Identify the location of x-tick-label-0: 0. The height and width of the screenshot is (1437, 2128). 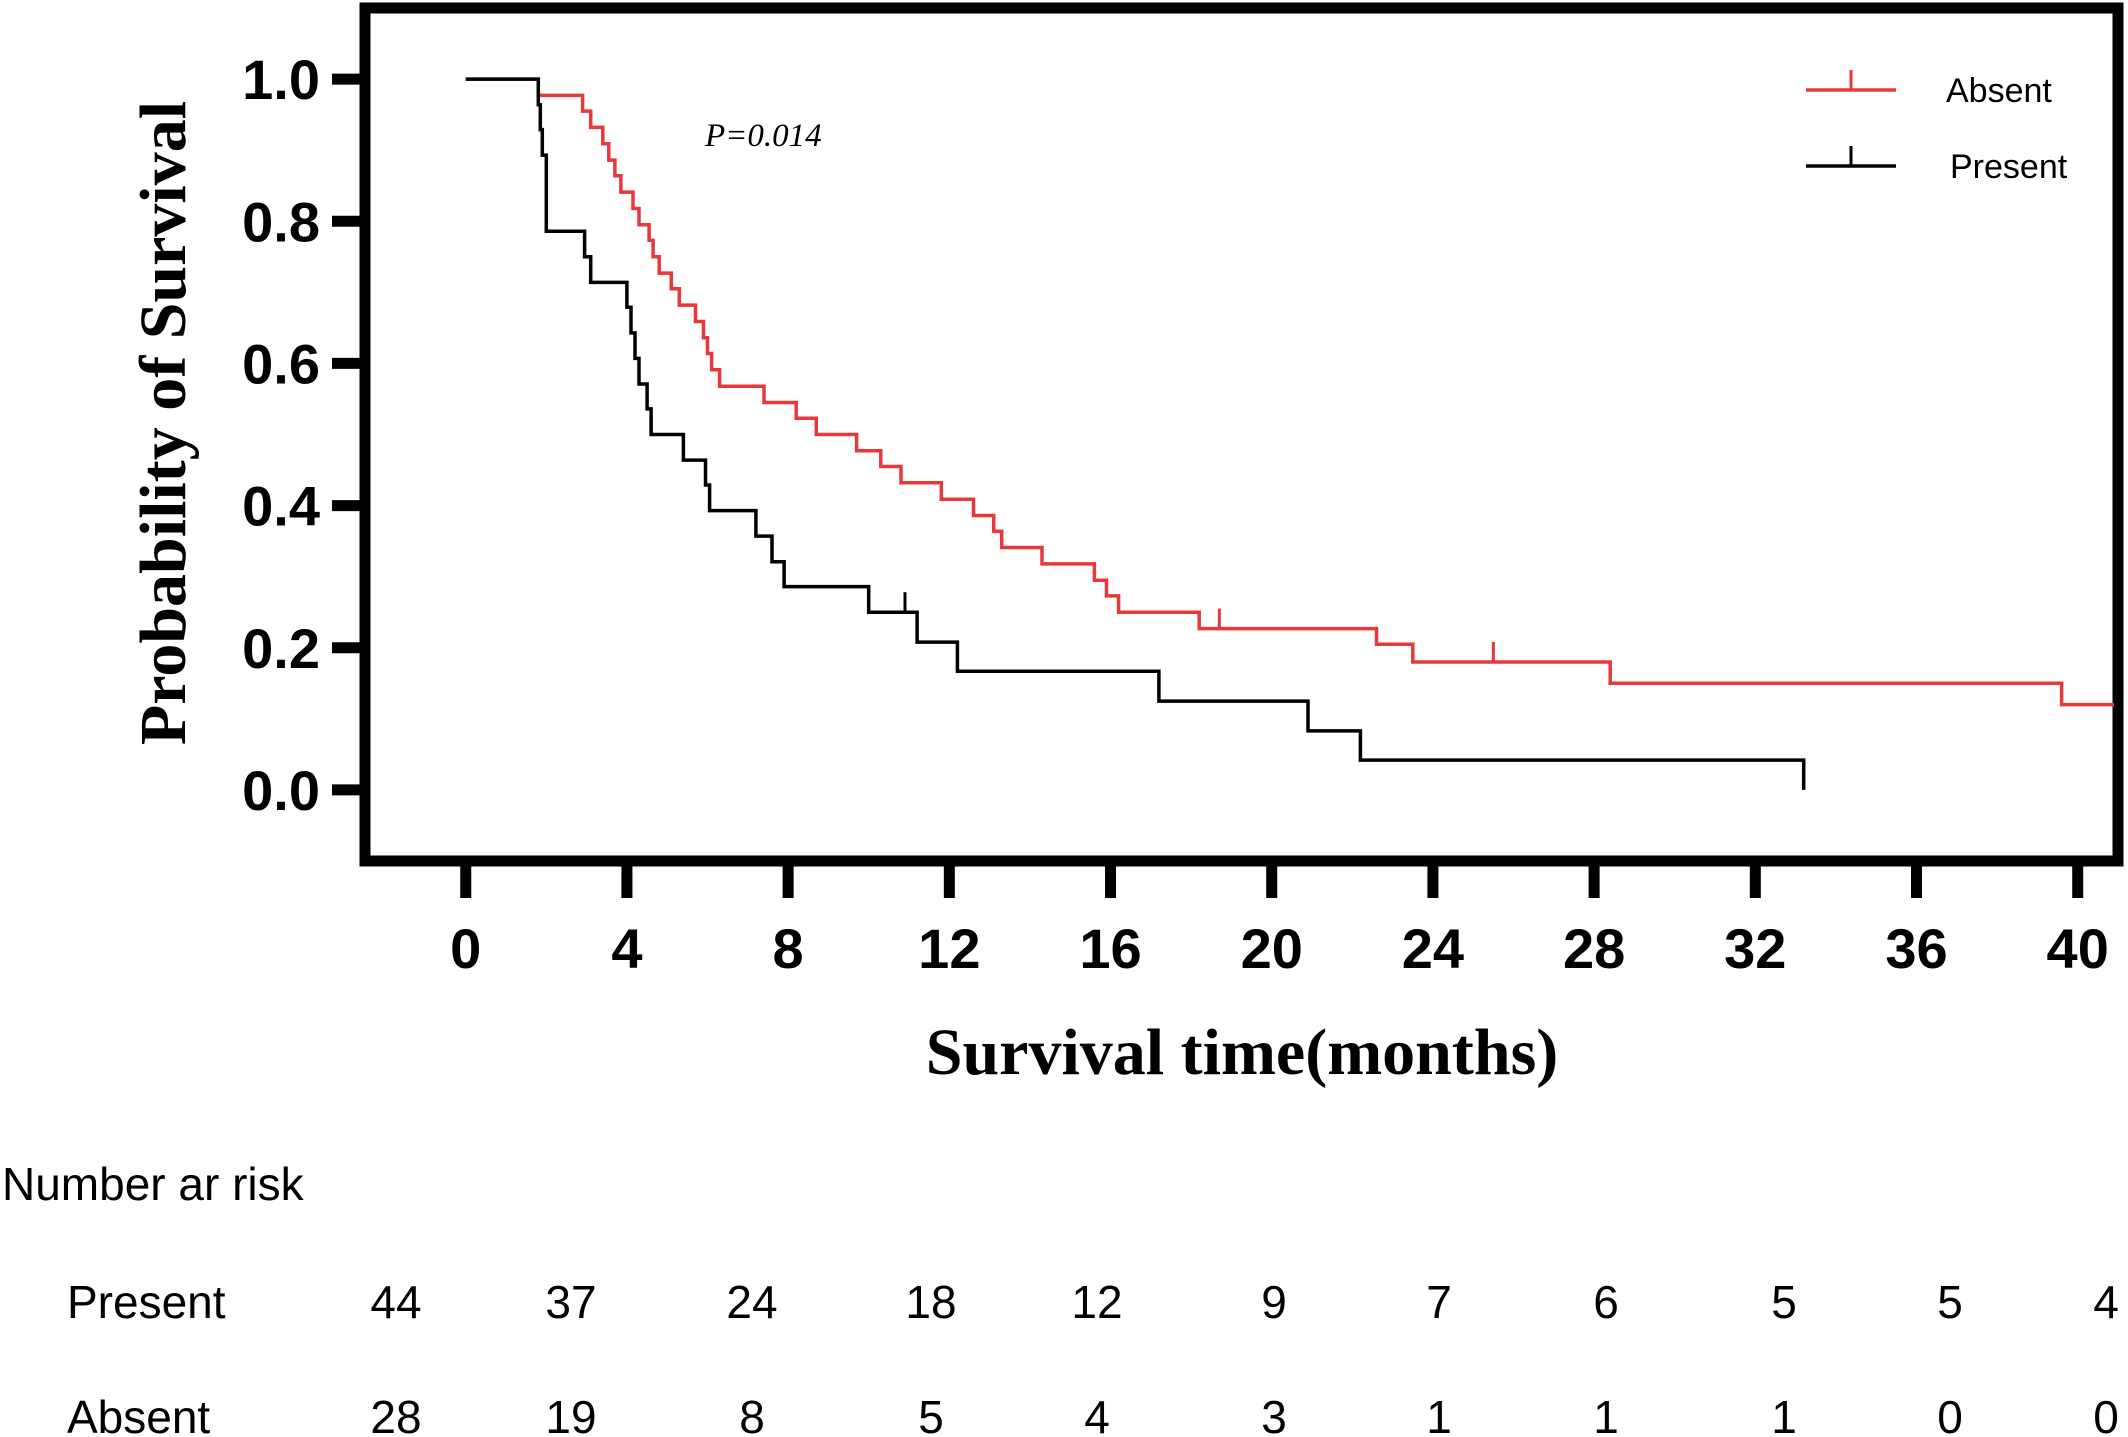
(465, 948).